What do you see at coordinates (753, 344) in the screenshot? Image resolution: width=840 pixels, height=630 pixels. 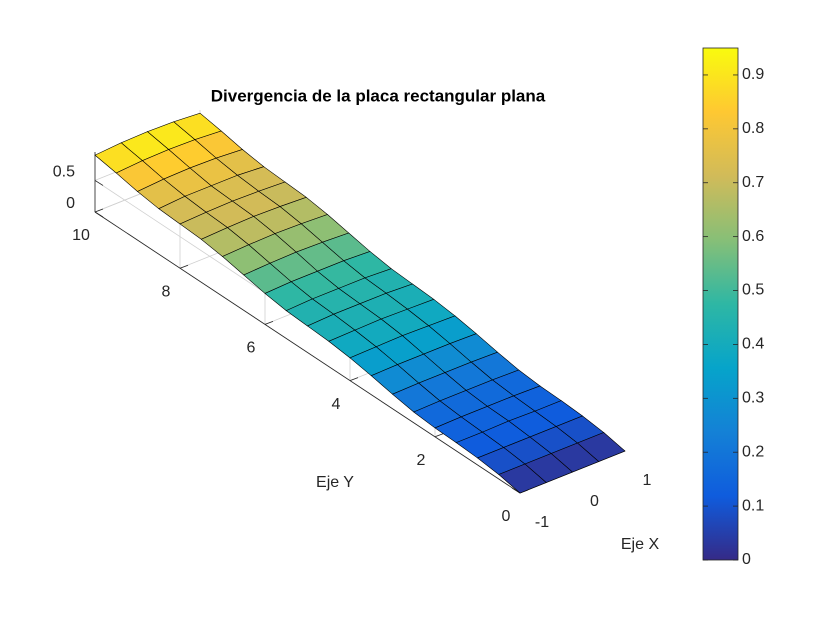 I see `colorbar-tick-label: 0.4` at bounding box center [753, 344].